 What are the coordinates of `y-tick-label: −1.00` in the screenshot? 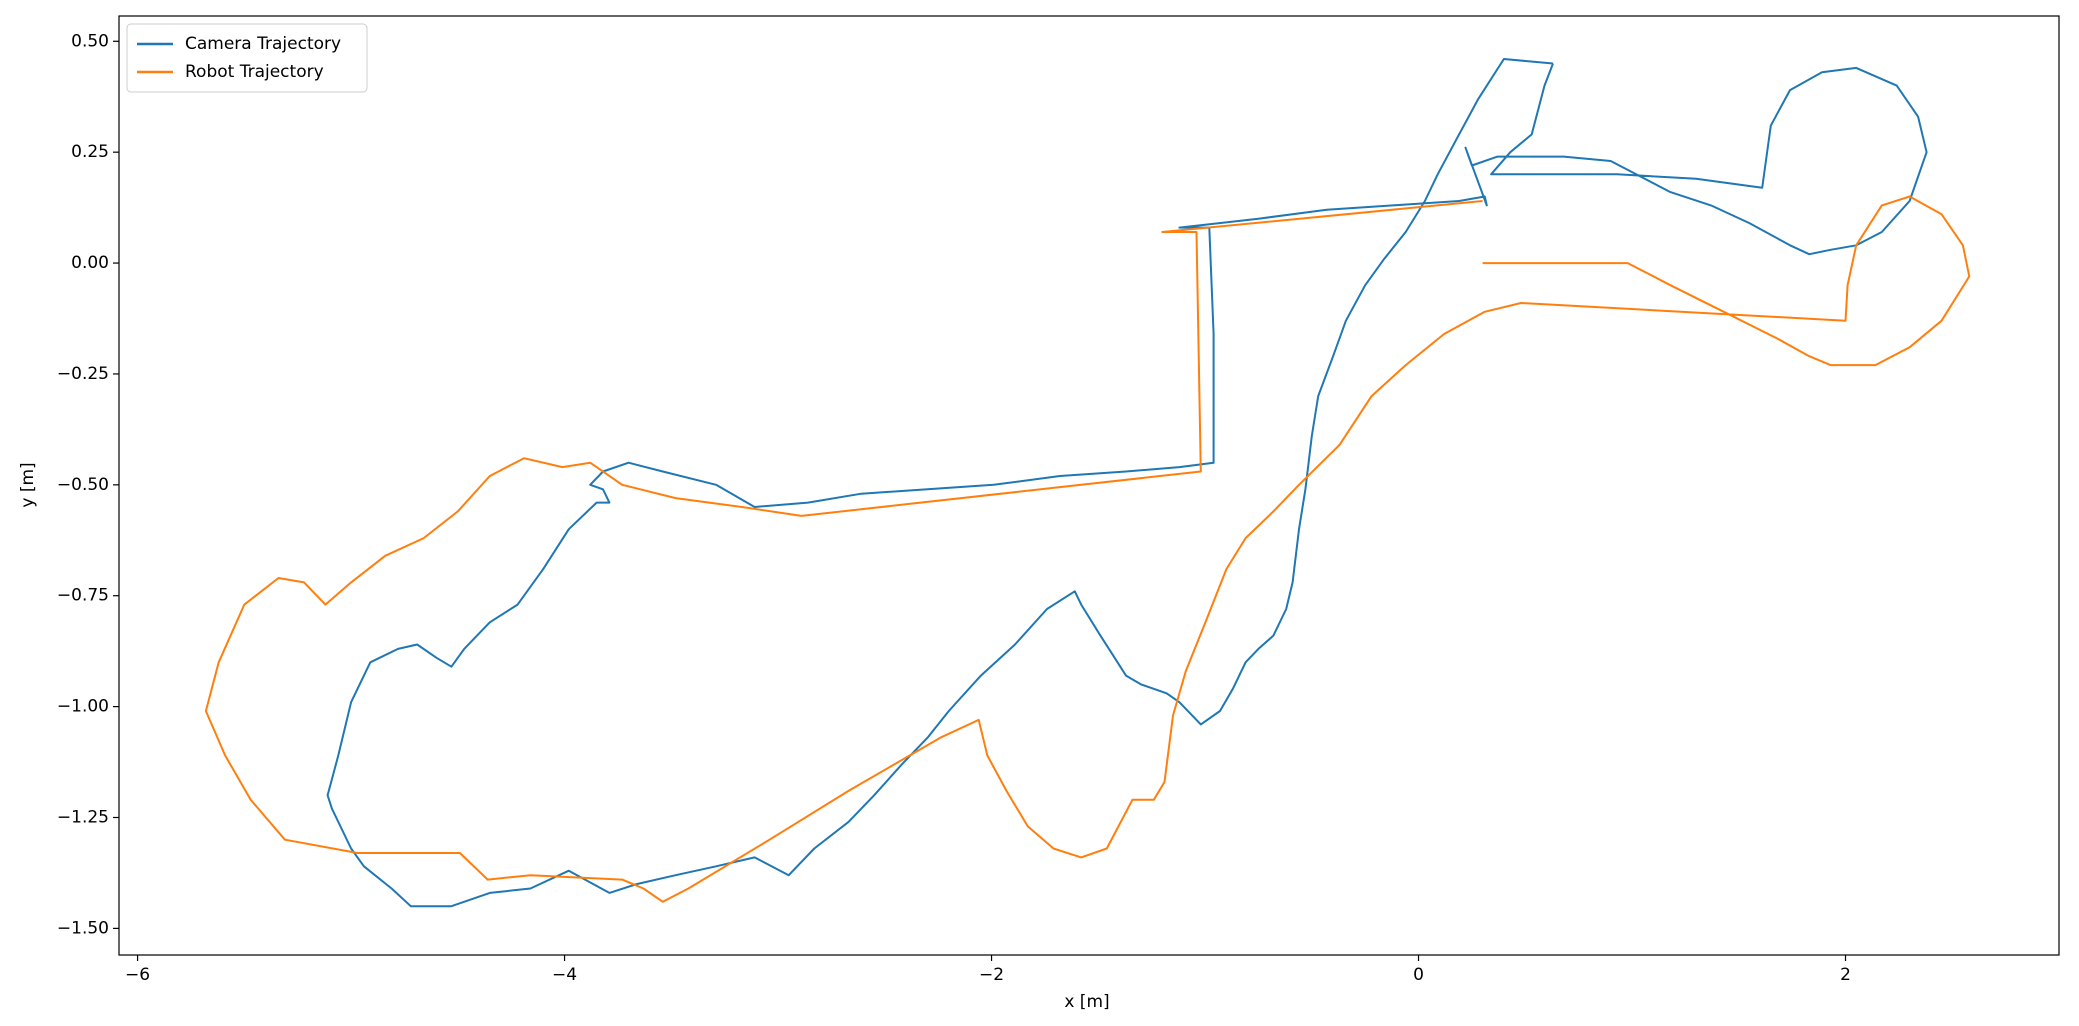 It's located at (83, 707).